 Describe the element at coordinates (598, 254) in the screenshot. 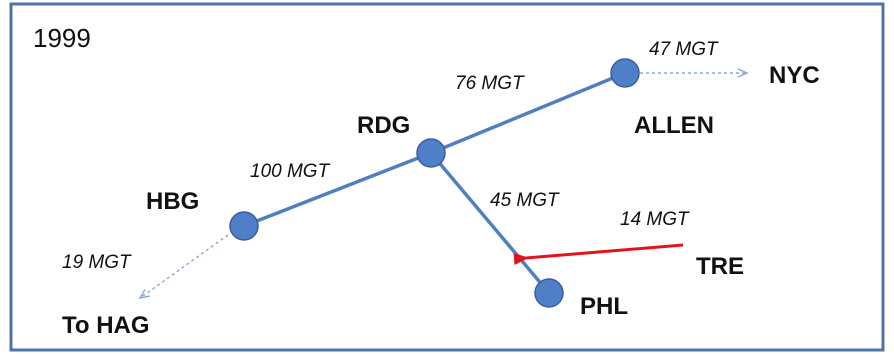

I see `arrow-tre-phl` at that location.